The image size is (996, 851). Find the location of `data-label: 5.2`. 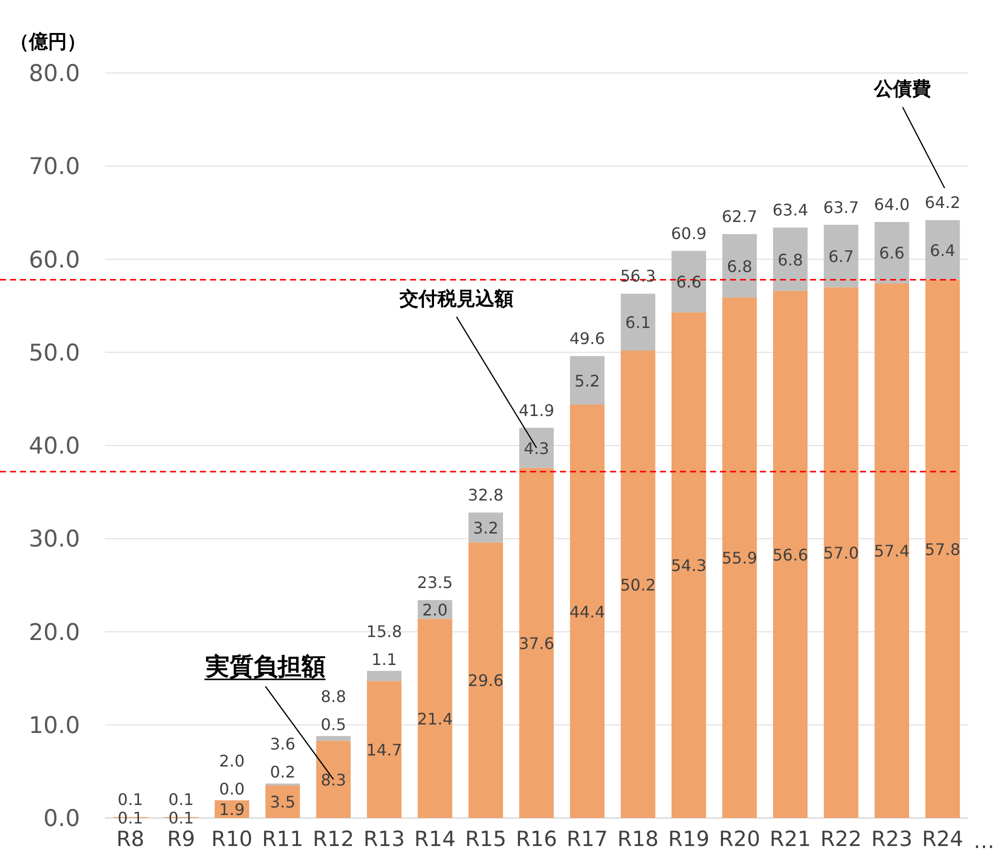

data-label: 5.2 is located at coordinates (587, 380).